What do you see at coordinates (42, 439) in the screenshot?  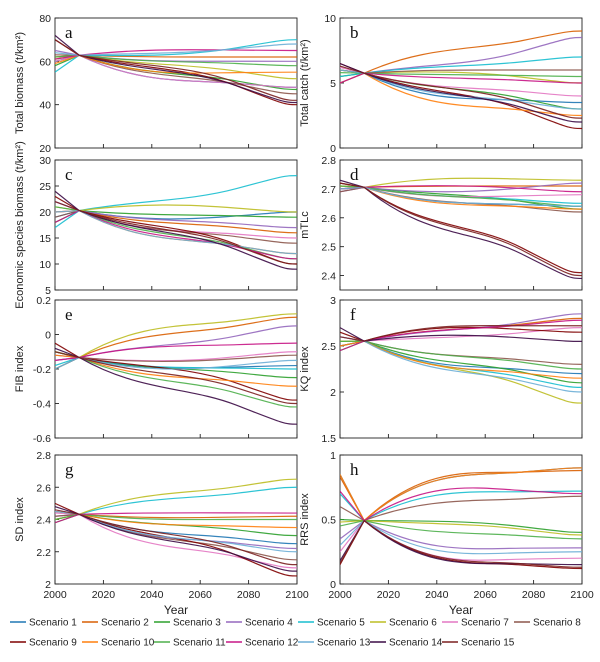 I see `y-tick-label: -0.6` at bounding box center [42, 439].